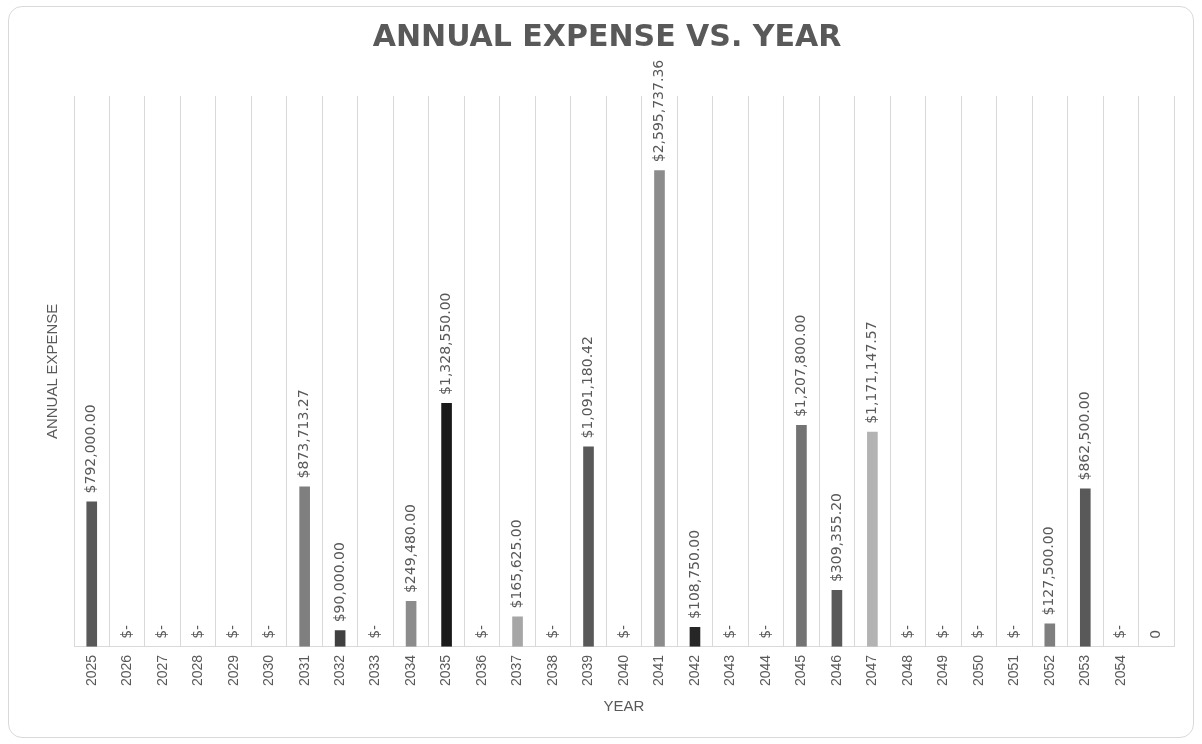 The width and height of the screenshot is (1202, 744). Describe the element at coordinates (516, 564) in the screenshot. I see `data-label: $165,625.00` at that location.